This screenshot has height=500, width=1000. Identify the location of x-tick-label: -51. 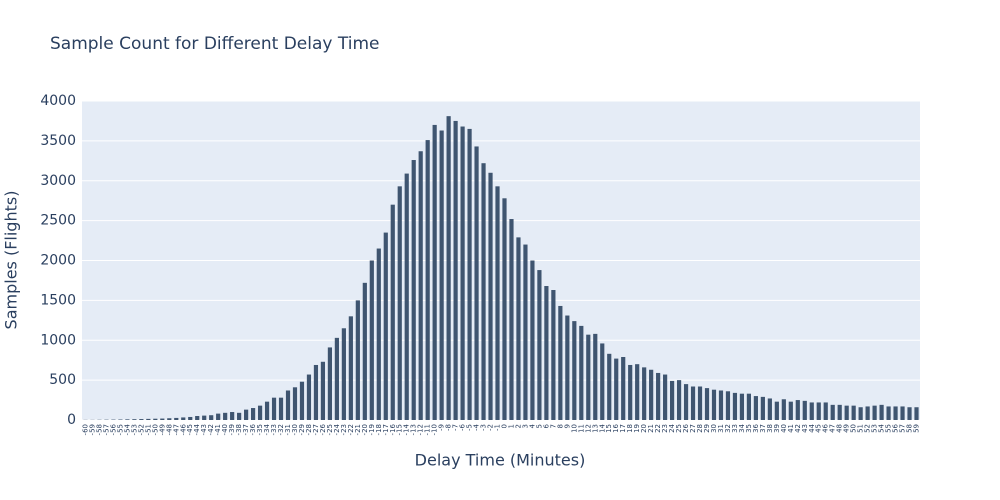
(148, 429).